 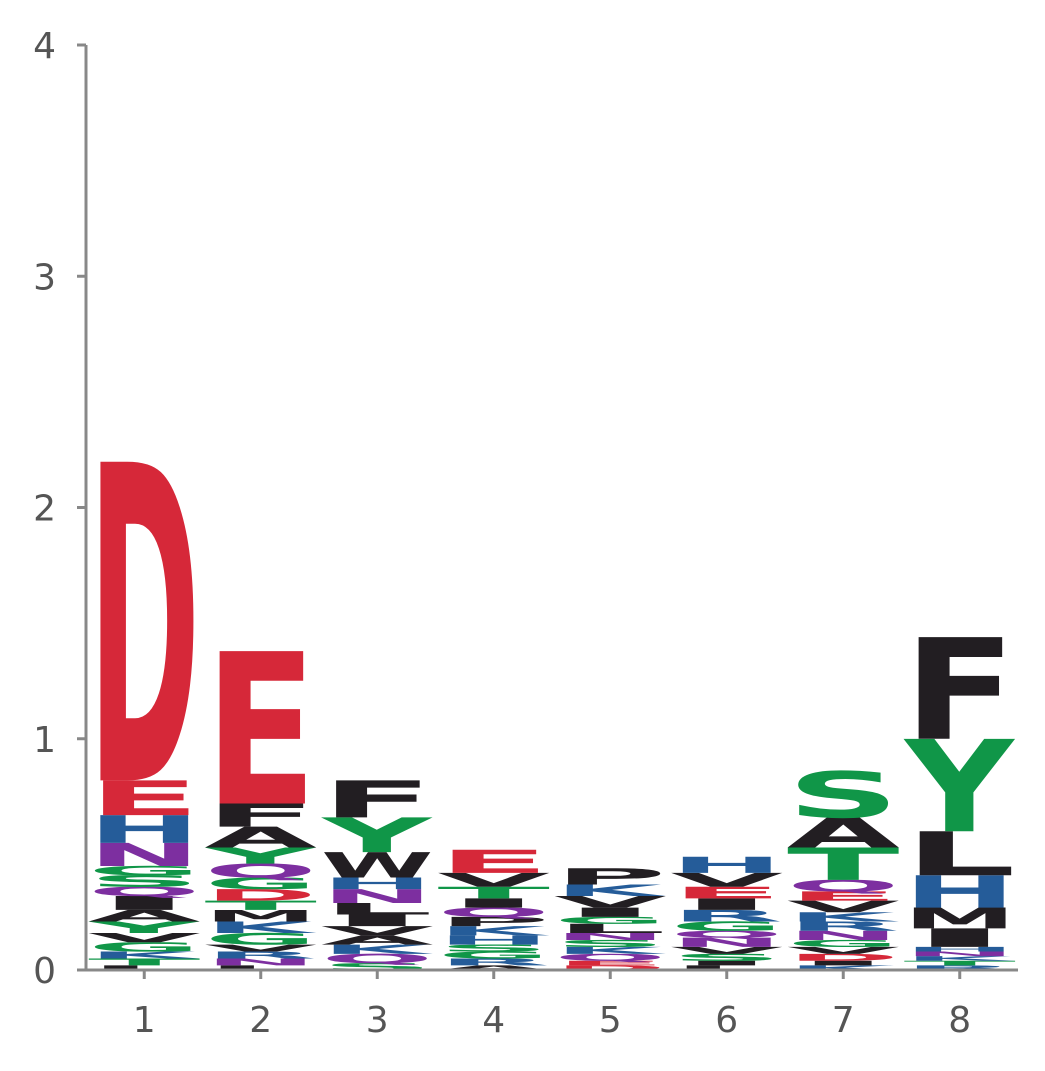 What do you see at coordinates (726, 1020) in the screenshot?
I see `x-tick-label: 6` at bounding box center [726, 1020].